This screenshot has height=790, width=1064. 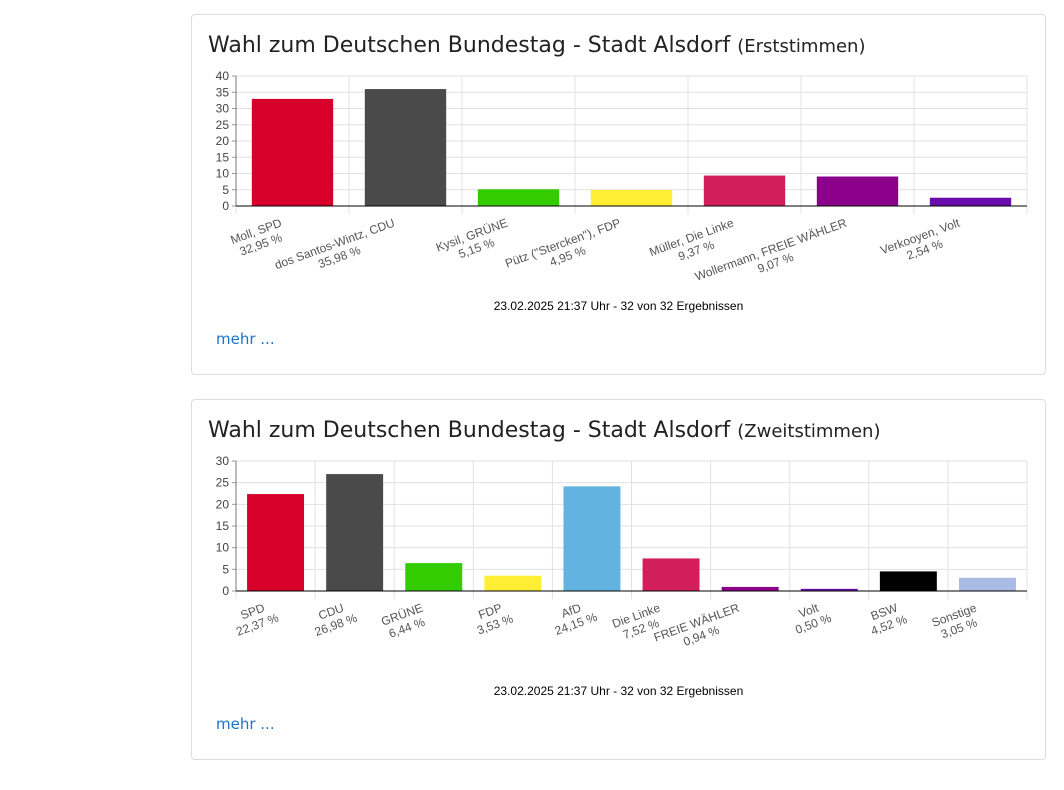 I want to click on chart-subtitle: (Zweitstimmen), so click(x=809, y=431).